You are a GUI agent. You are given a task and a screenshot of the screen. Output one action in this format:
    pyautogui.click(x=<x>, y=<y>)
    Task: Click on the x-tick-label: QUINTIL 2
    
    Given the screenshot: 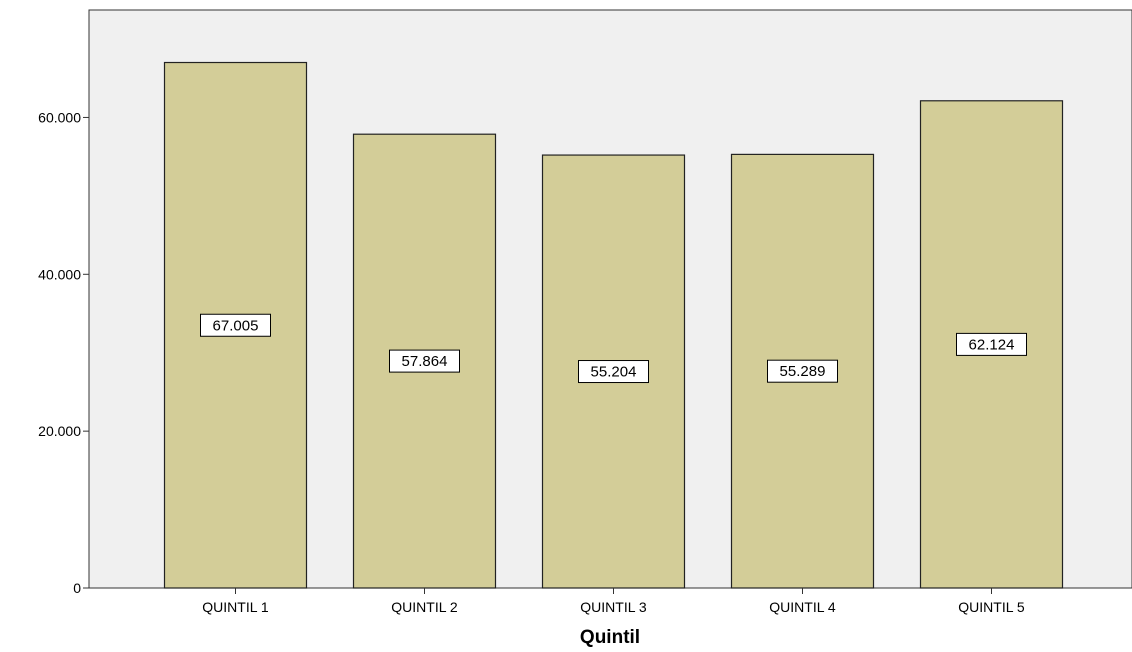 What is the action you would take?
    pyautogui.click(x=424, y=607)
    